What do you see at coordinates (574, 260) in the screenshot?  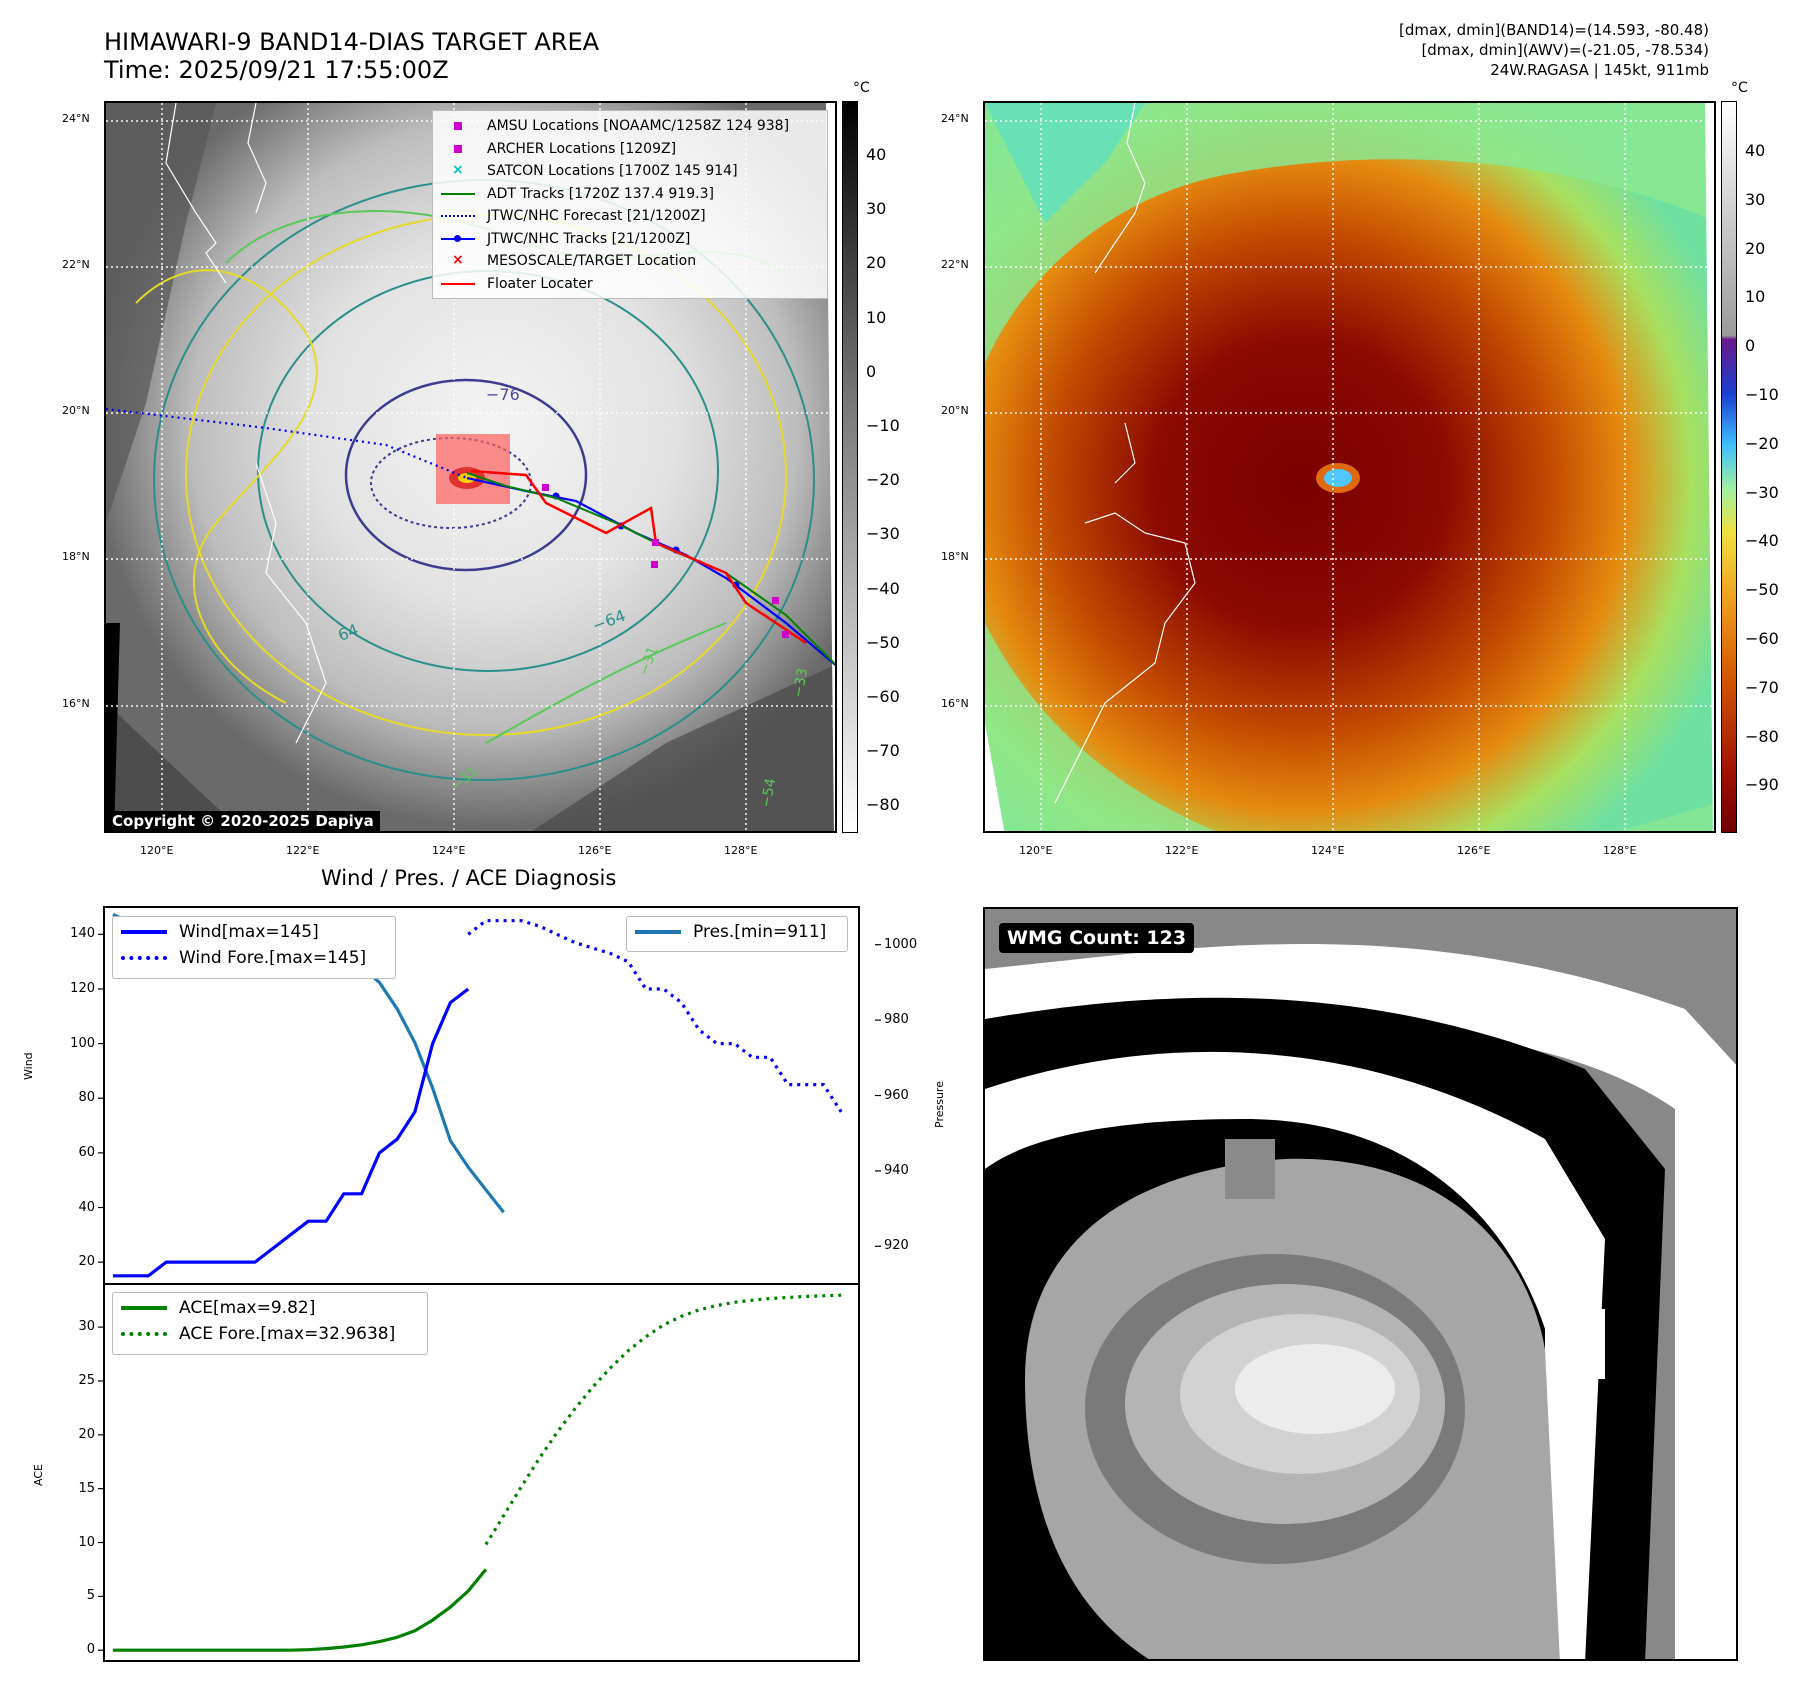 I see `legend-item: × MESOSCALE/TARGET Location` at bounding box center [574, 260].